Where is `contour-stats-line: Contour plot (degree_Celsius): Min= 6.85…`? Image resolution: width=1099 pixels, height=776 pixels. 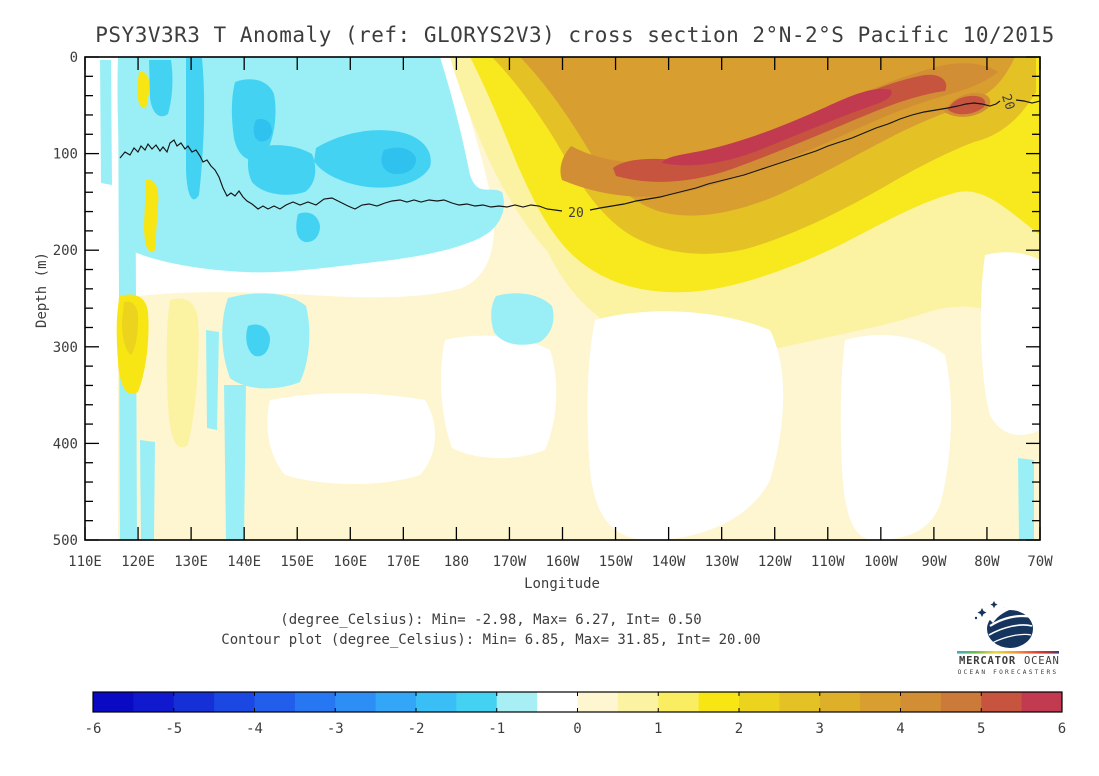
contour-stats-line: Contour plot (degree_Celsius): Min= 6.85… is located at coordinates (491, 640).